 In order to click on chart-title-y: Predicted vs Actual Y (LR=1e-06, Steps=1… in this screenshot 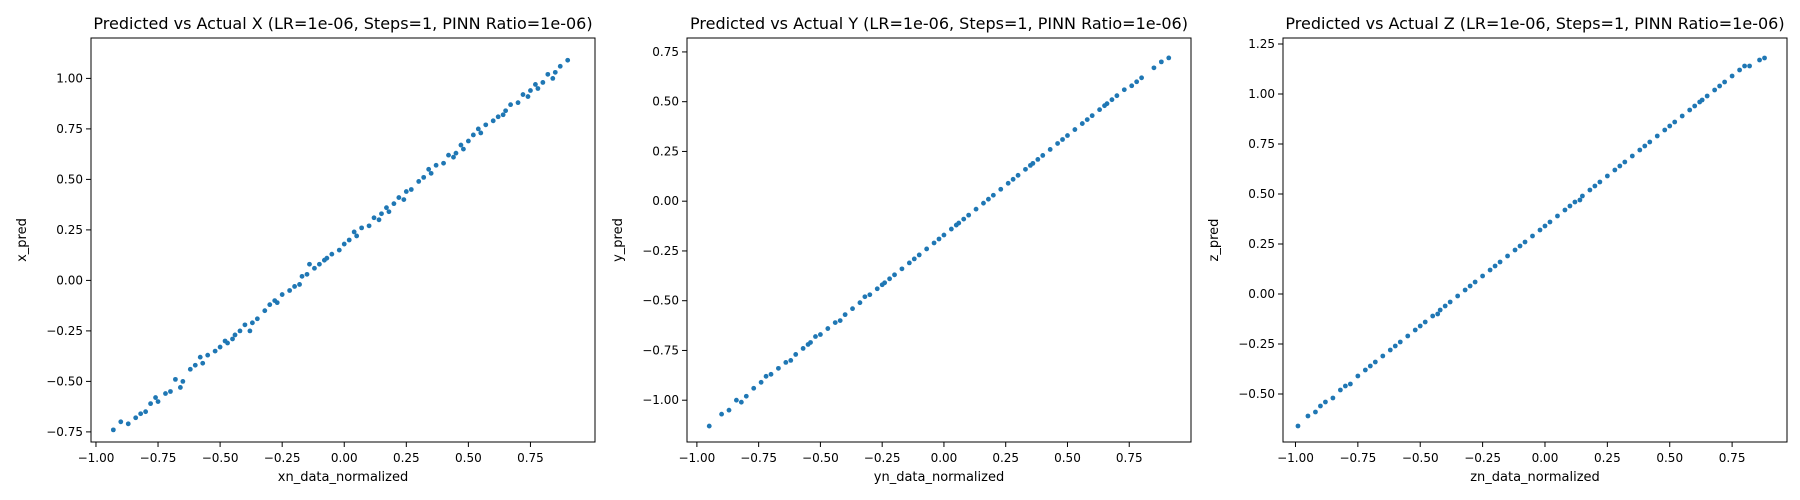, I will do `click(939, 23)`.